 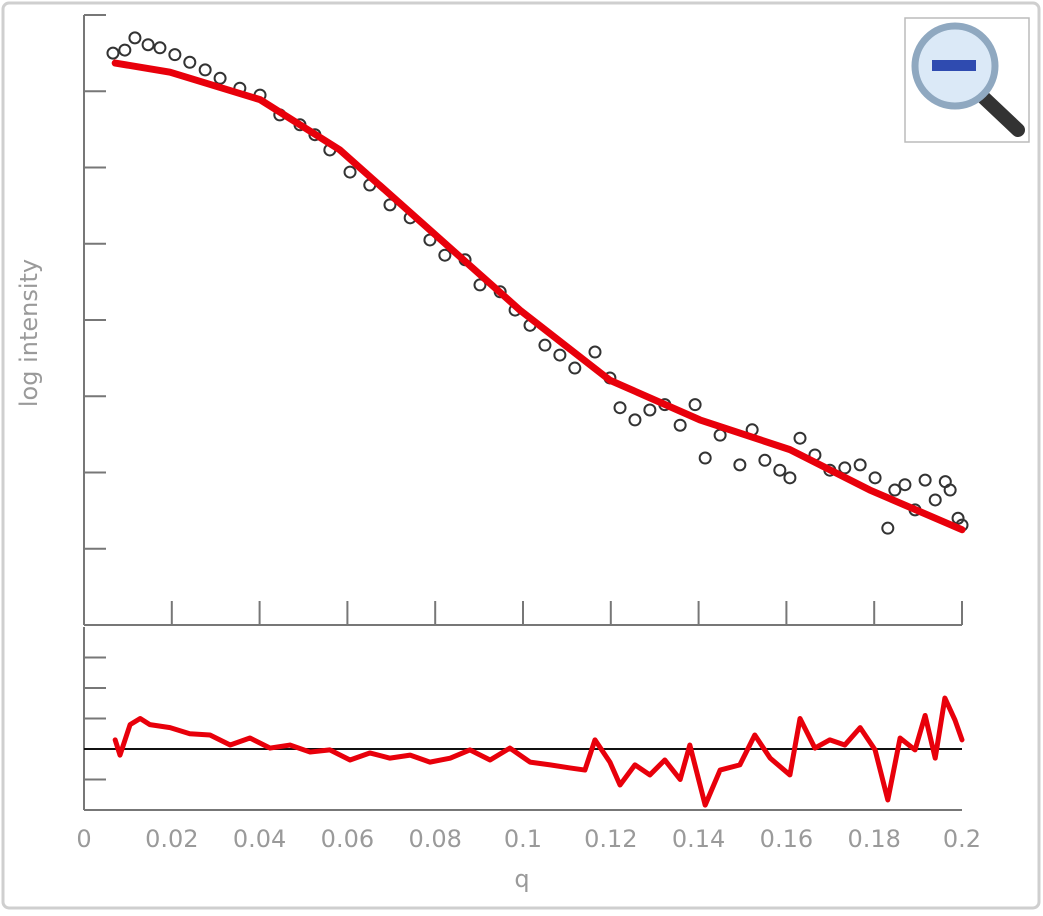 I want to click on x-tick-label: 0.1, so click(x=523, y=839).